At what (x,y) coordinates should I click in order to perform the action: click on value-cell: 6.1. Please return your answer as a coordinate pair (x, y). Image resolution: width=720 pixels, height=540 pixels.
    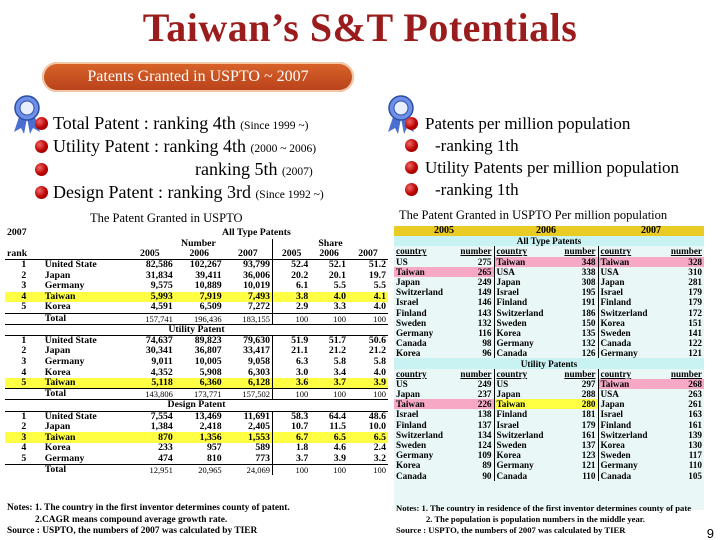
    Looking at the image, I should click on (291, 286).